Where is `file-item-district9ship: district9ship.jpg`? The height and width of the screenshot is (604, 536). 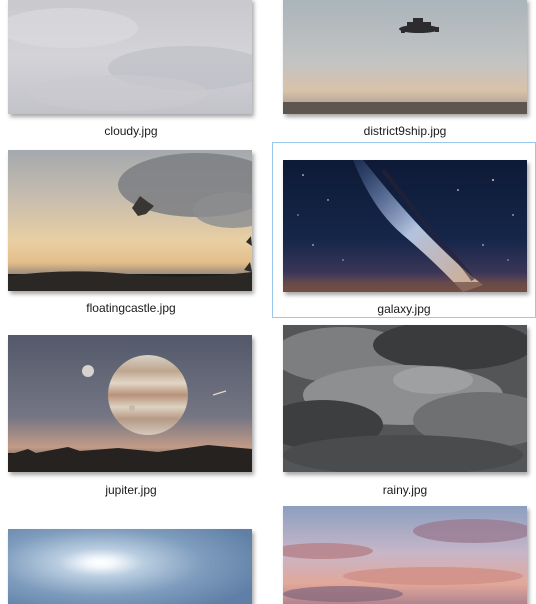
file-item-district9ship: district9ship.jpg is located at coordinates (405, 71).